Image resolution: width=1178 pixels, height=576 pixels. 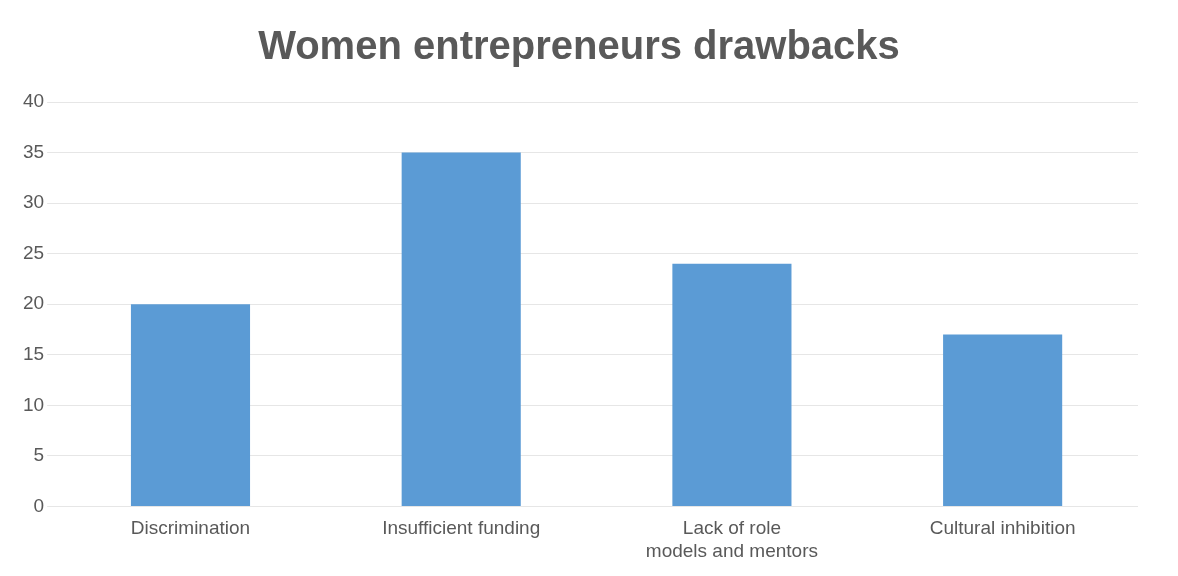 I want to click on y-tick-label: 0, so click(x=39, y=505).